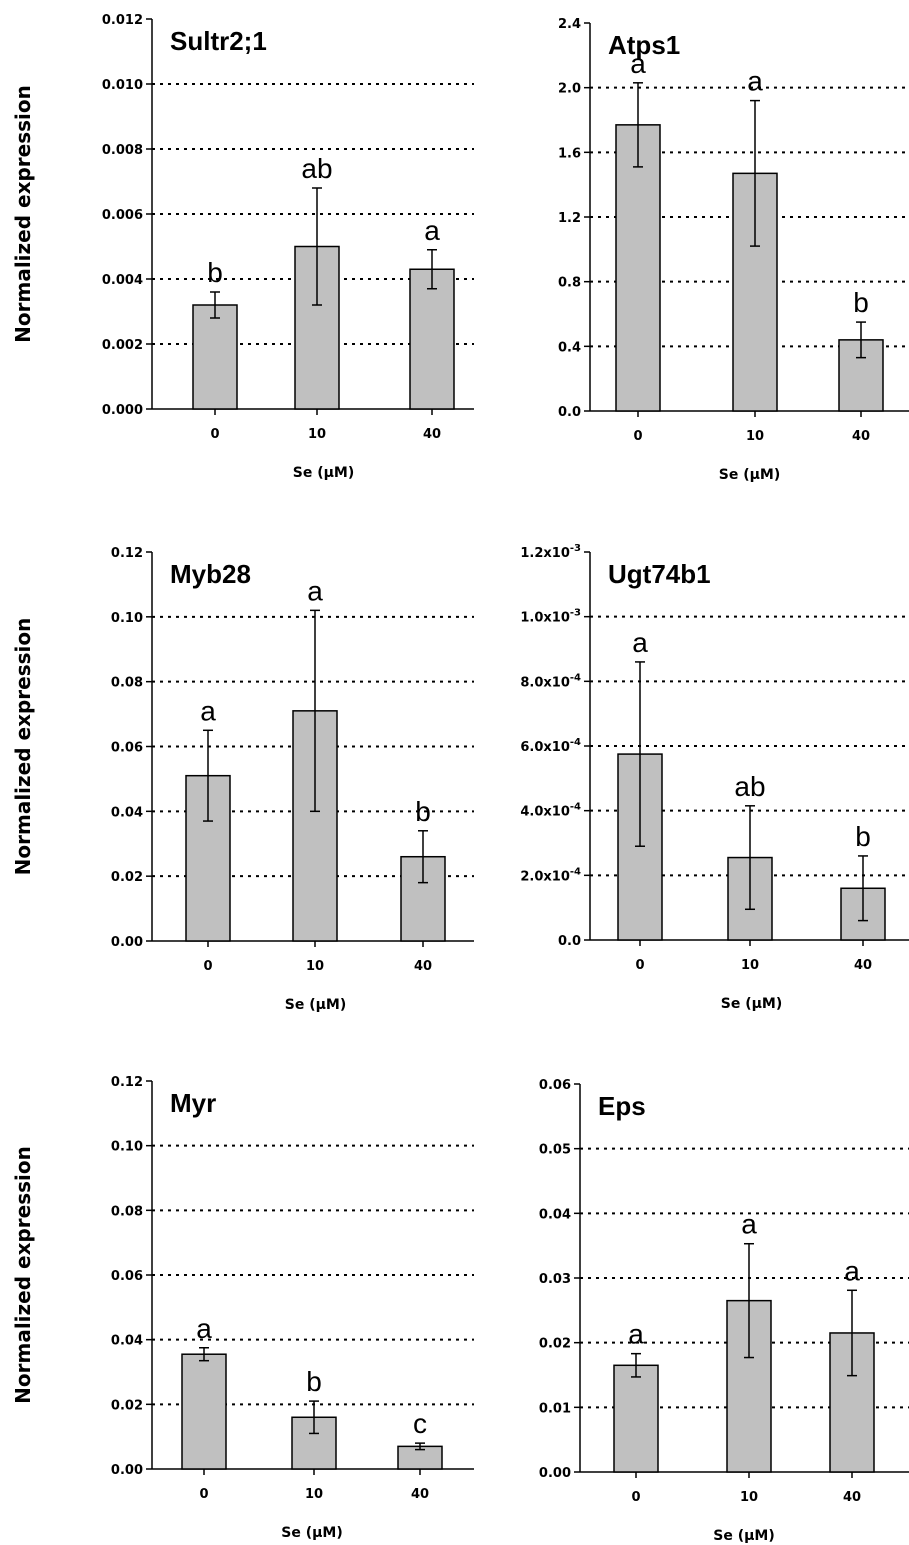 The width and height of the screenshot is (909, 1545). Describe the element at coordinates (218, 41) in the screenshot. I see `panel-title: Sultr2;1` at that location.